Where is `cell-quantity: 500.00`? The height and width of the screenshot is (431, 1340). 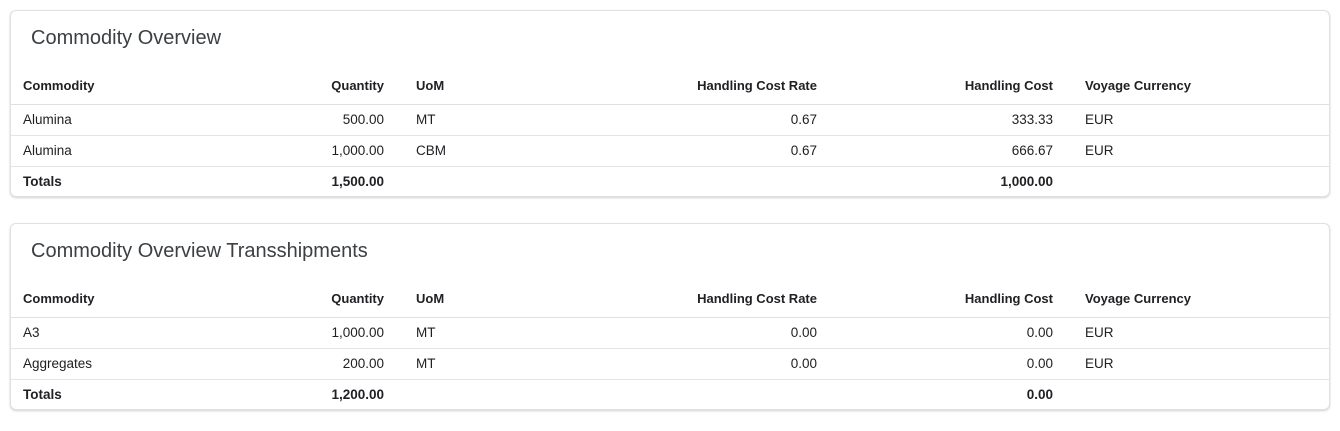
cell-quantity: 500.00 is located at coordinates (325, 120).